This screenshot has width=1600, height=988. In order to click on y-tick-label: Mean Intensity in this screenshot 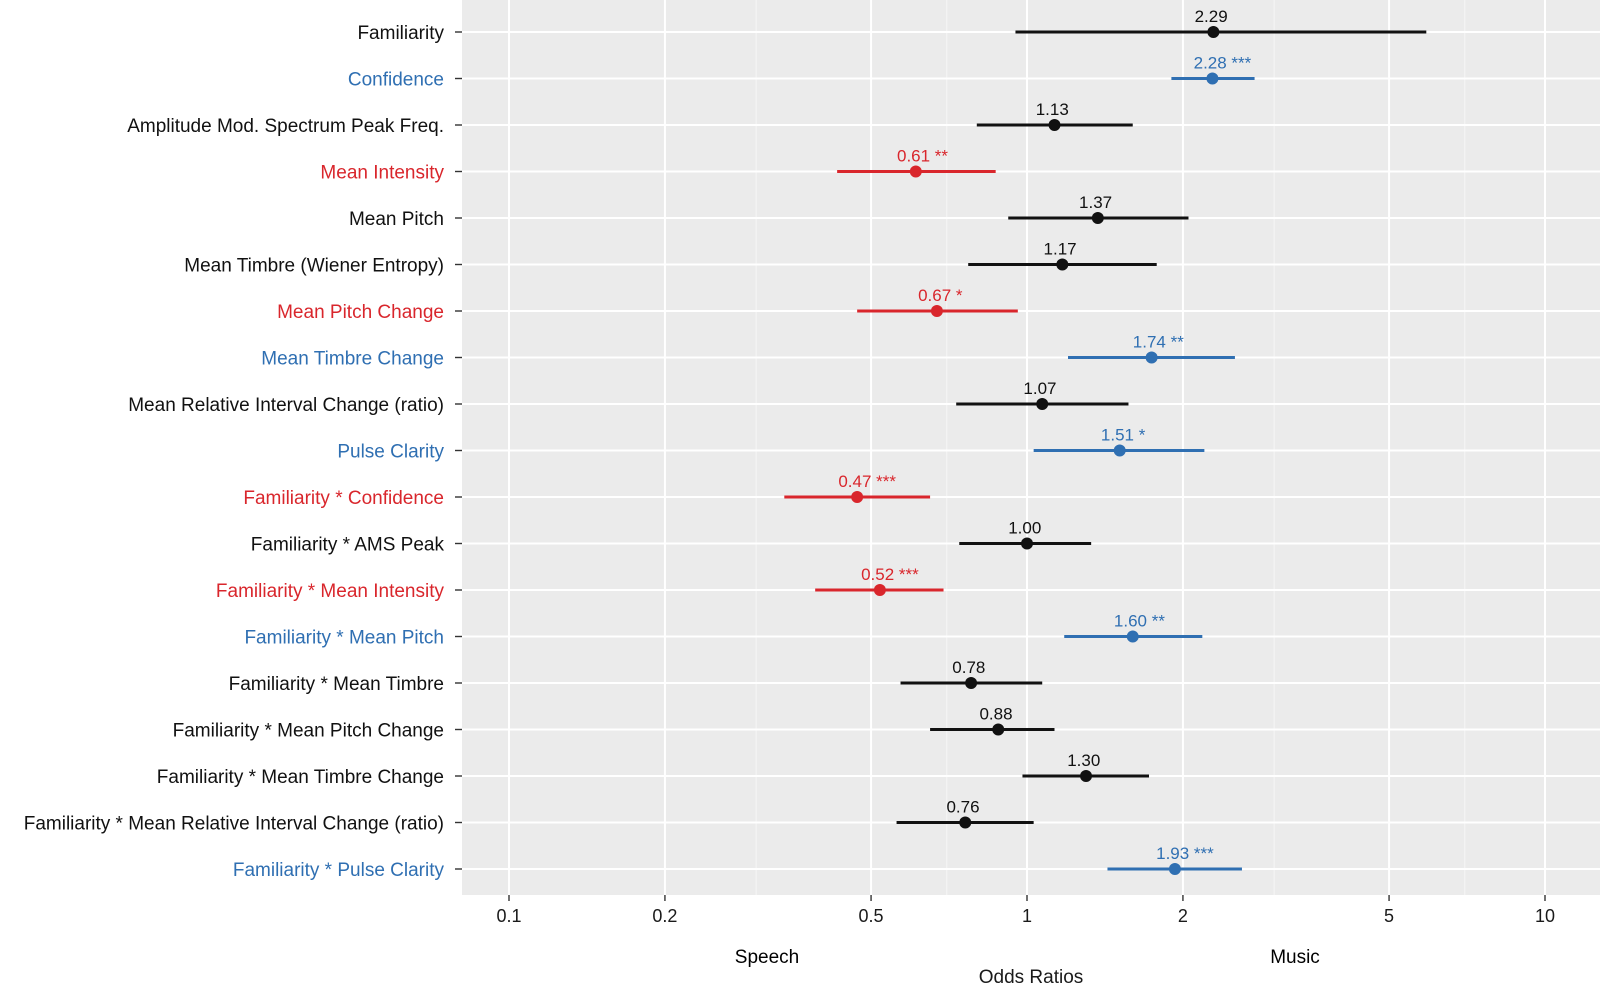, I will do `click(382, 173)`.